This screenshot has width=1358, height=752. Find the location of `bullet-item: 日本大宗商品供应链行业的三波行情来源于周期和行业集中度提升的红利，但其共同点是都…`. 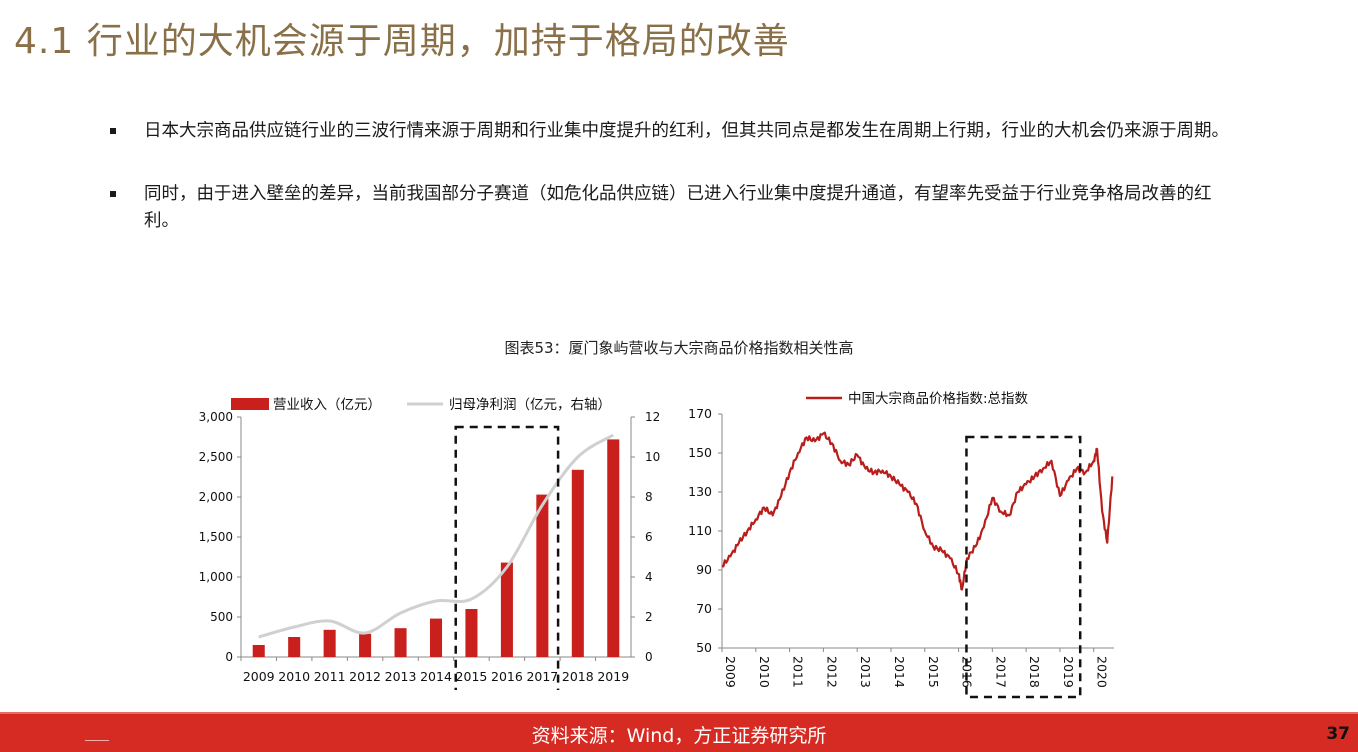

bullet-item: 日本大宗商品供应链行业的三波行情来源于周期和行业集中度提升的红利，但其共同点是都… is located at coordinates (670, 131).